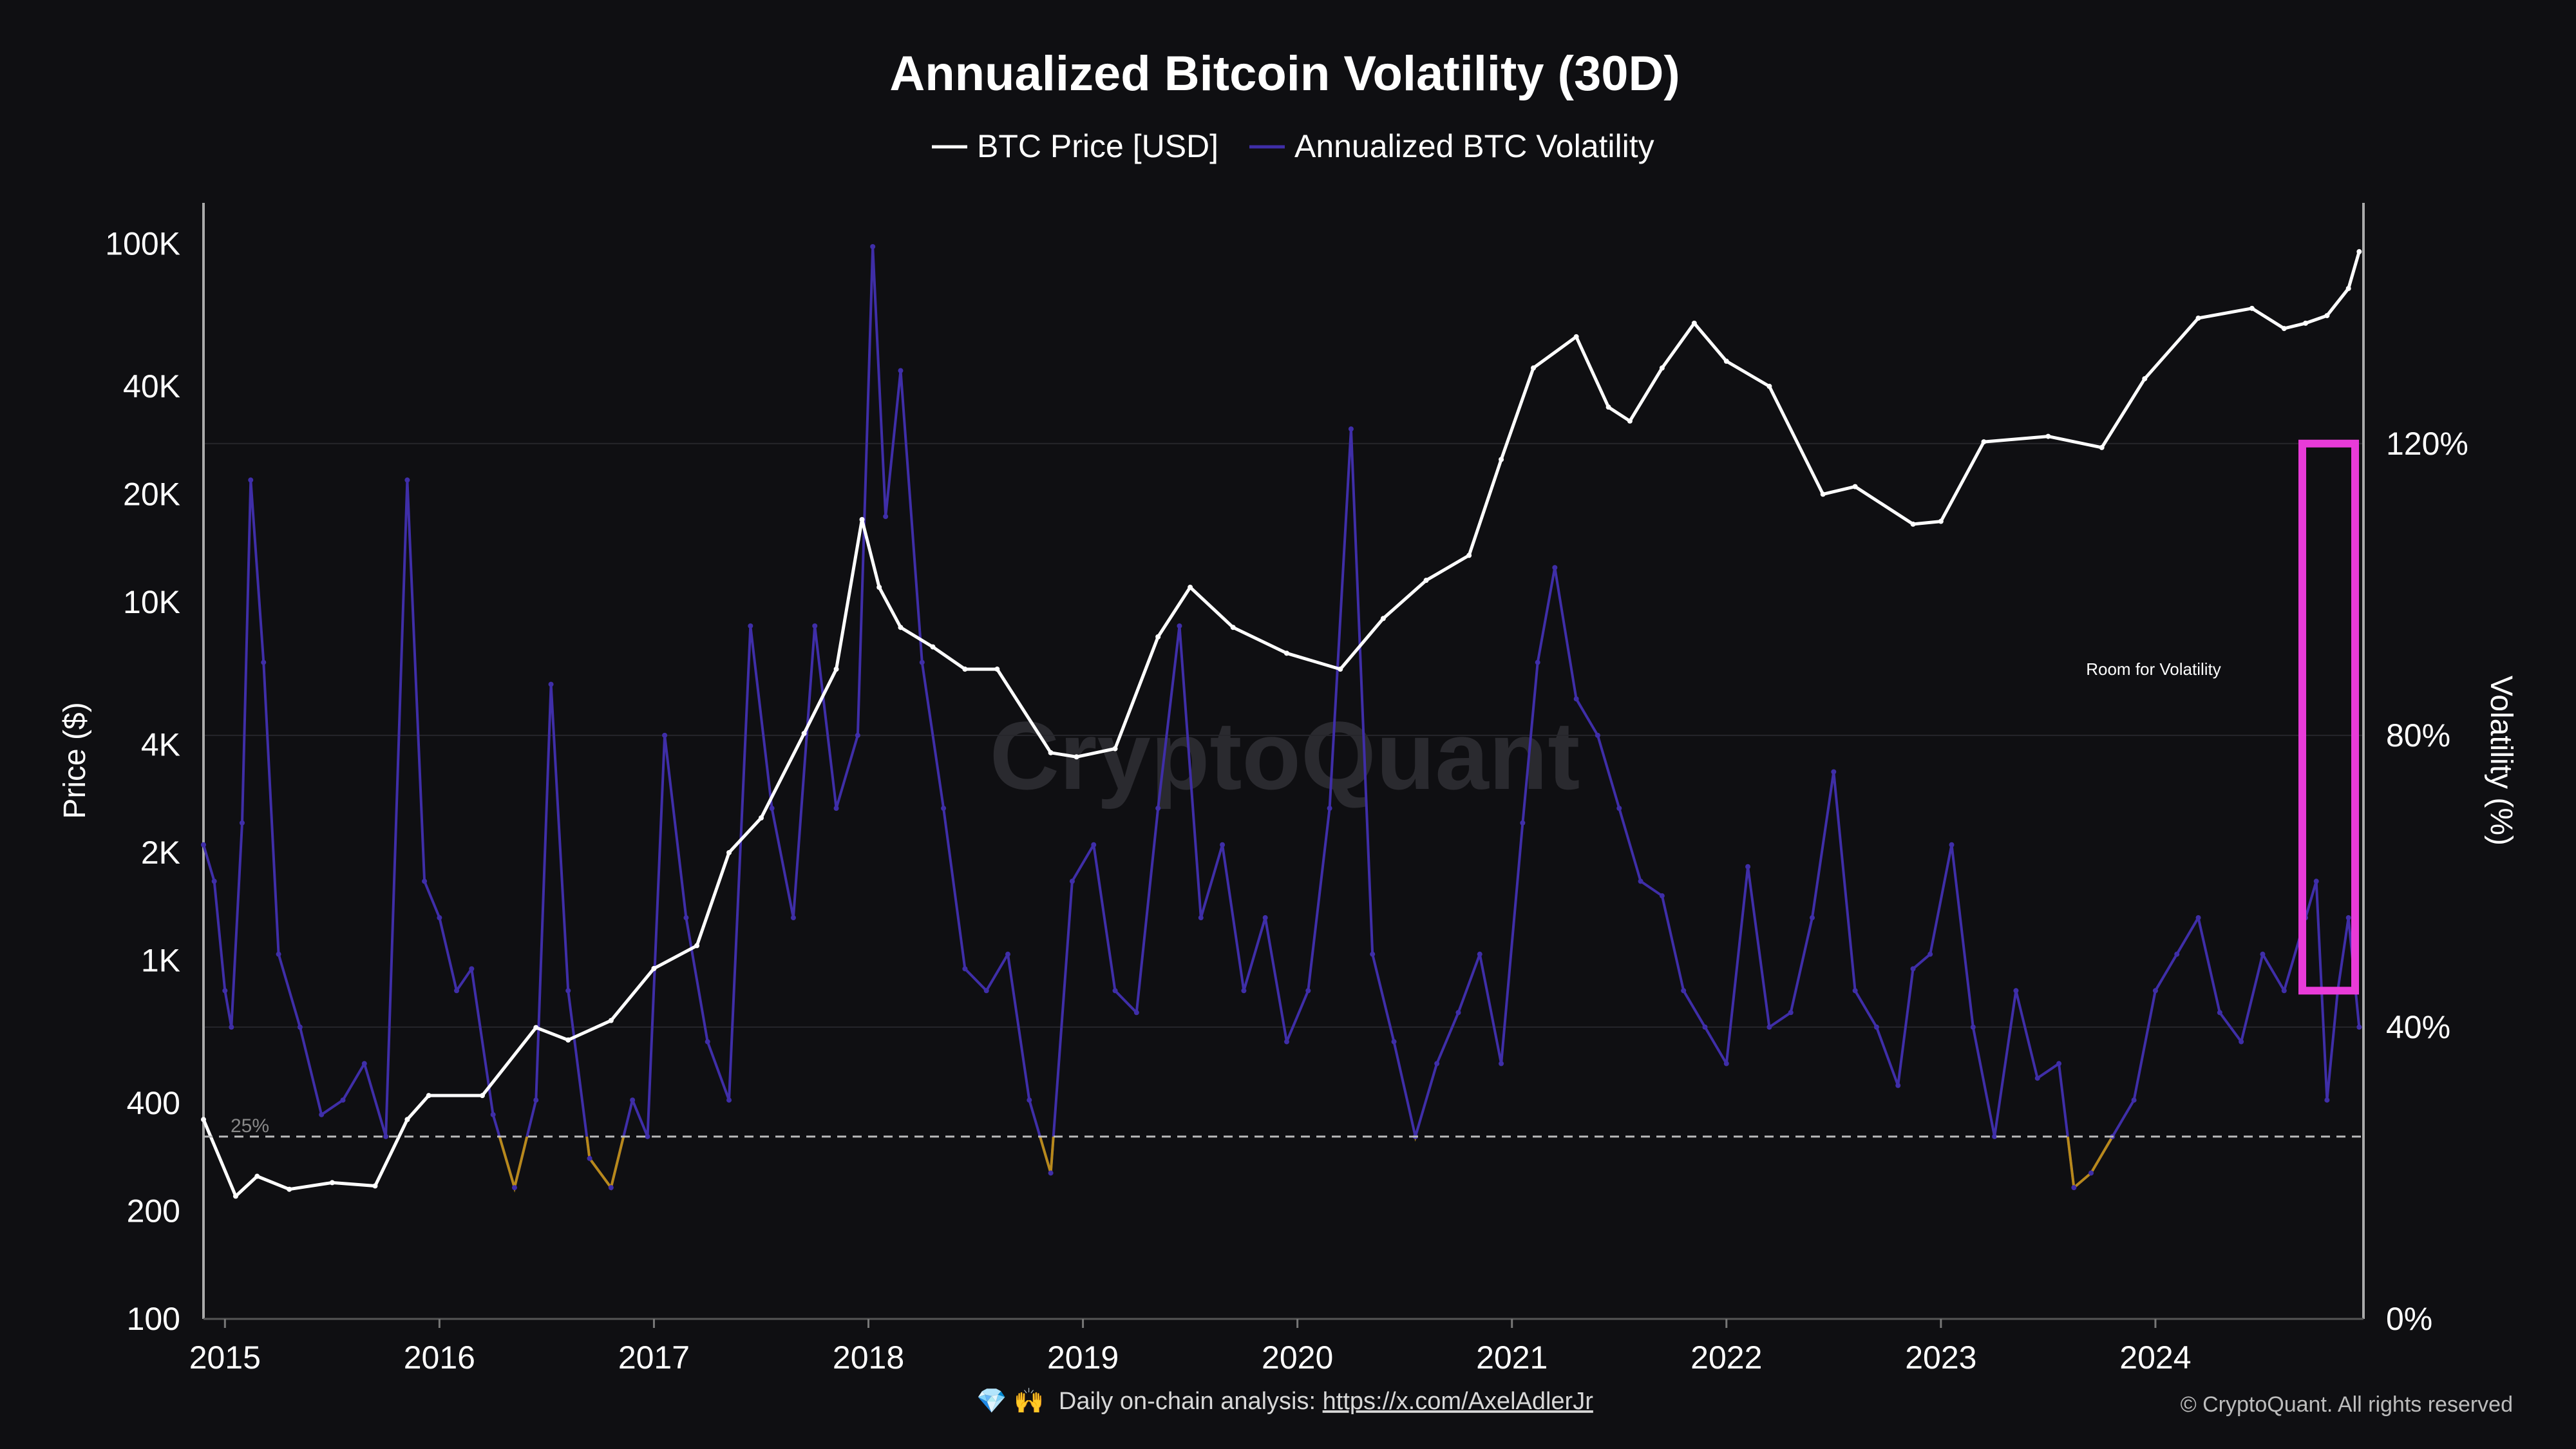 Image resolution: width=2576 pixels, height=1449 pixels. I want to click on x-tick-label: 2022, so click(1726, 1358).